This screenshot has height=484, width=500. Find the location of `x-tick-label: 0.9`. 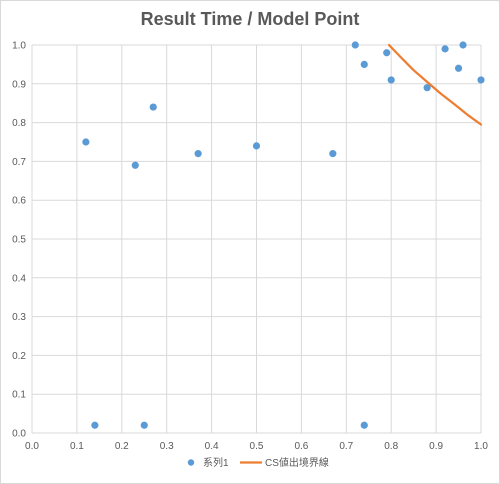

x-tick-label: 0.9 is located at coordinates (436, 446).